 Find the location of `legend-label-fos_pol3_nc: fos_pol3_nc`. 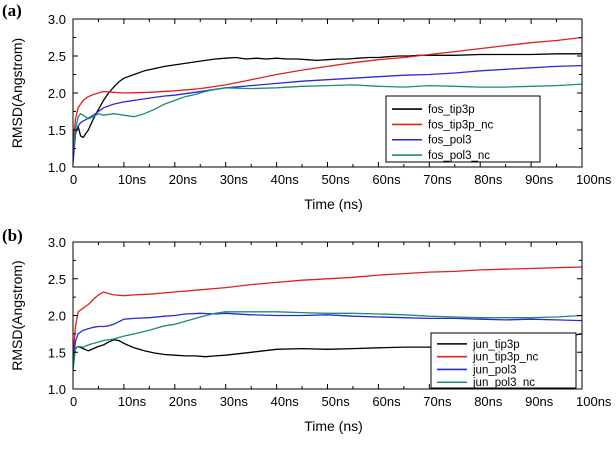

legend-label-fos_pol3_nc: fos_pol3_nc is located at coordinates (459, 156).